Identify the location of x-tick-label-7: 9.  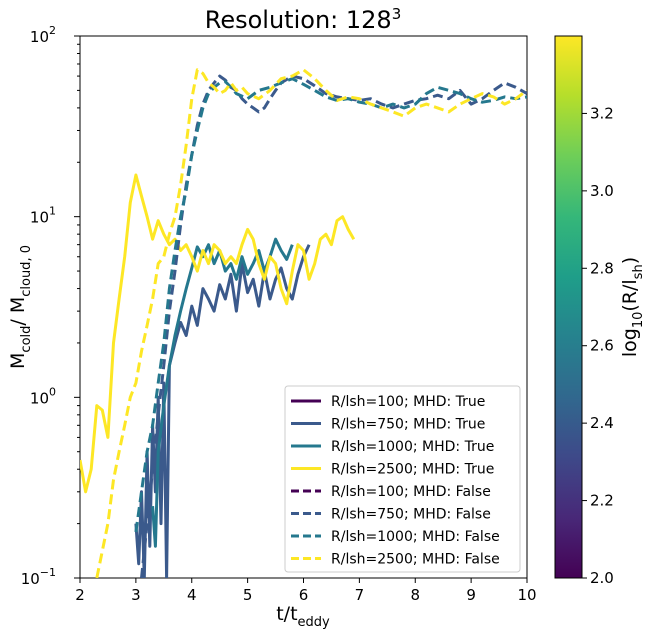
(471, 595).